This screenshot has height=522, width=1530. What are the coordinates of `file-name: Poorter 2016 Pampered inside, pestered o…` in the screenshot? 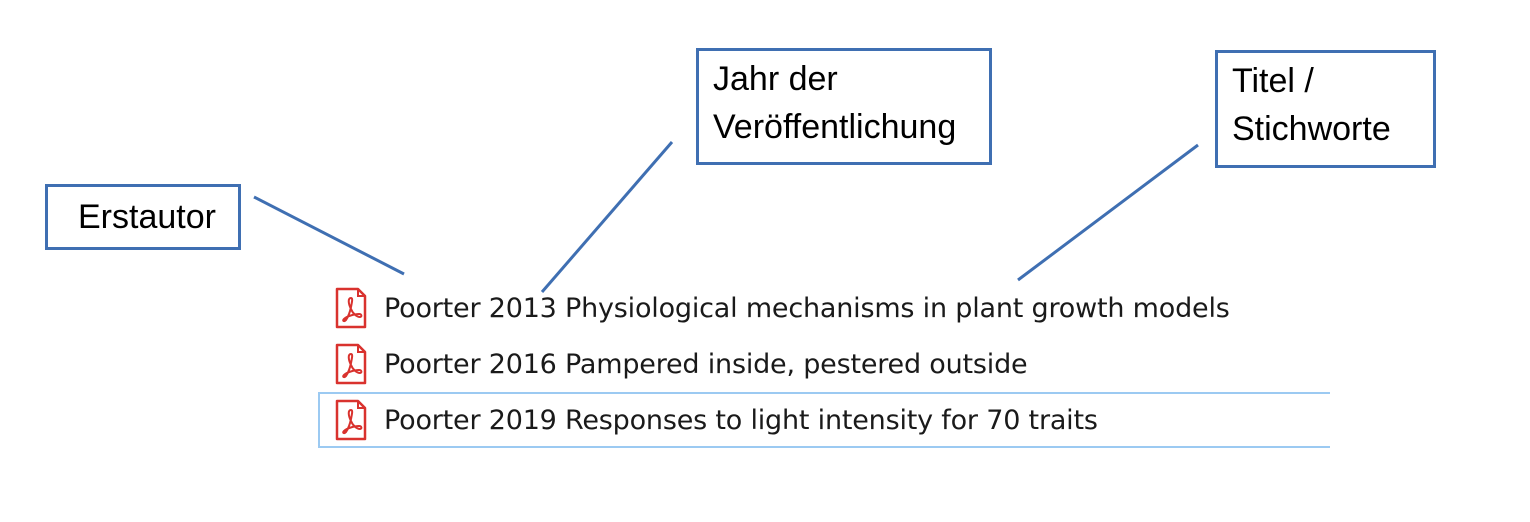 It's located at (706, 364).